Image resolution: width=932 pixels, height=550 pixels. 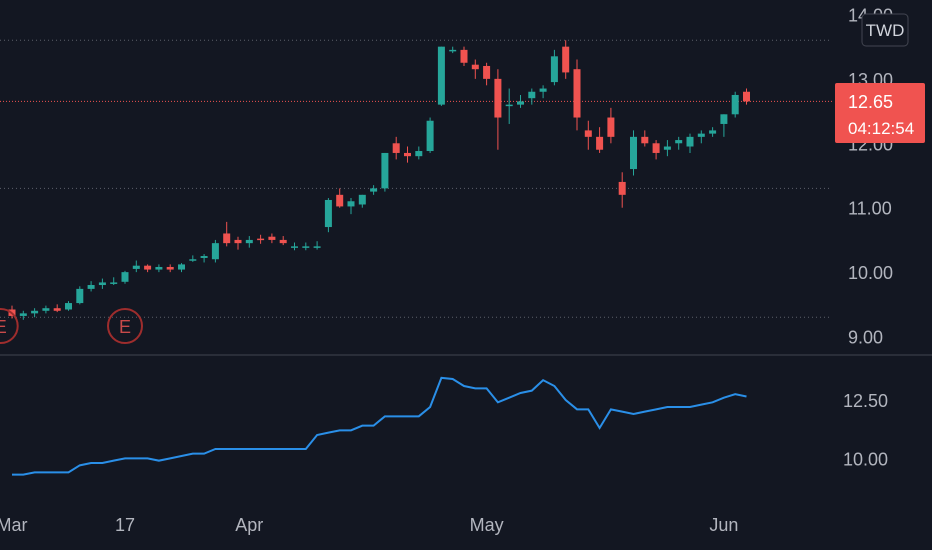 I want to click on last-price-value: 12.65, so click(x=870, y=102).